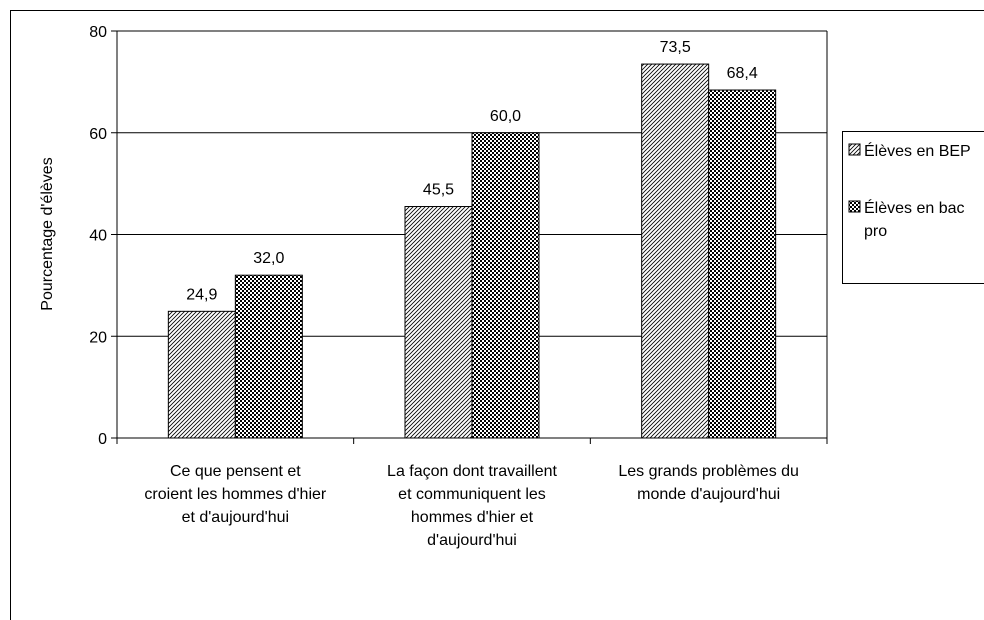 This screenshot has width=984, height=620. I want to click on text-line: et d'aujourd'hui, so click(236, 517).